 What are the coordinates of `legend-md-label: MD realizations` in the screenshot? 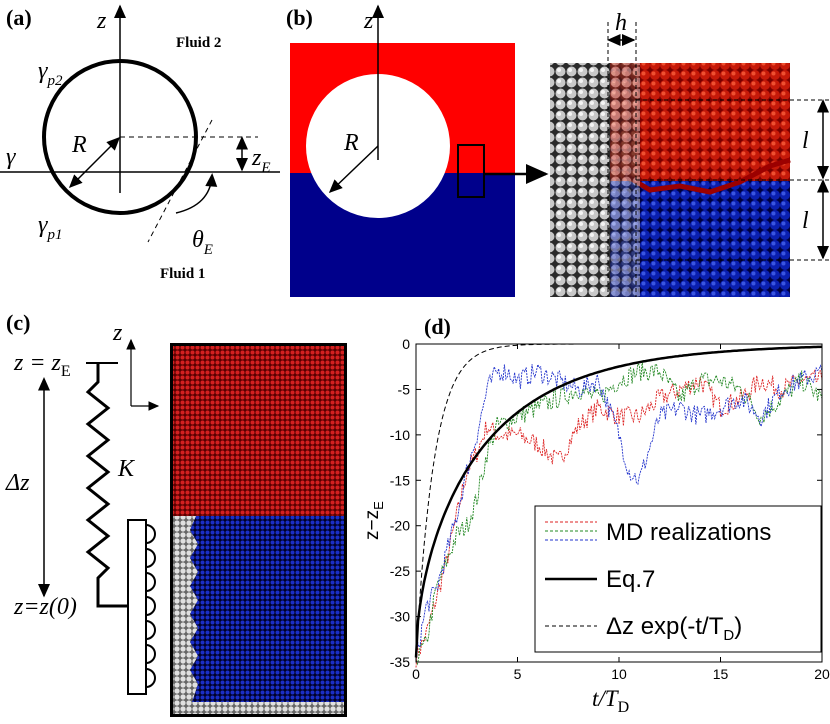 It's located at (688, 532).